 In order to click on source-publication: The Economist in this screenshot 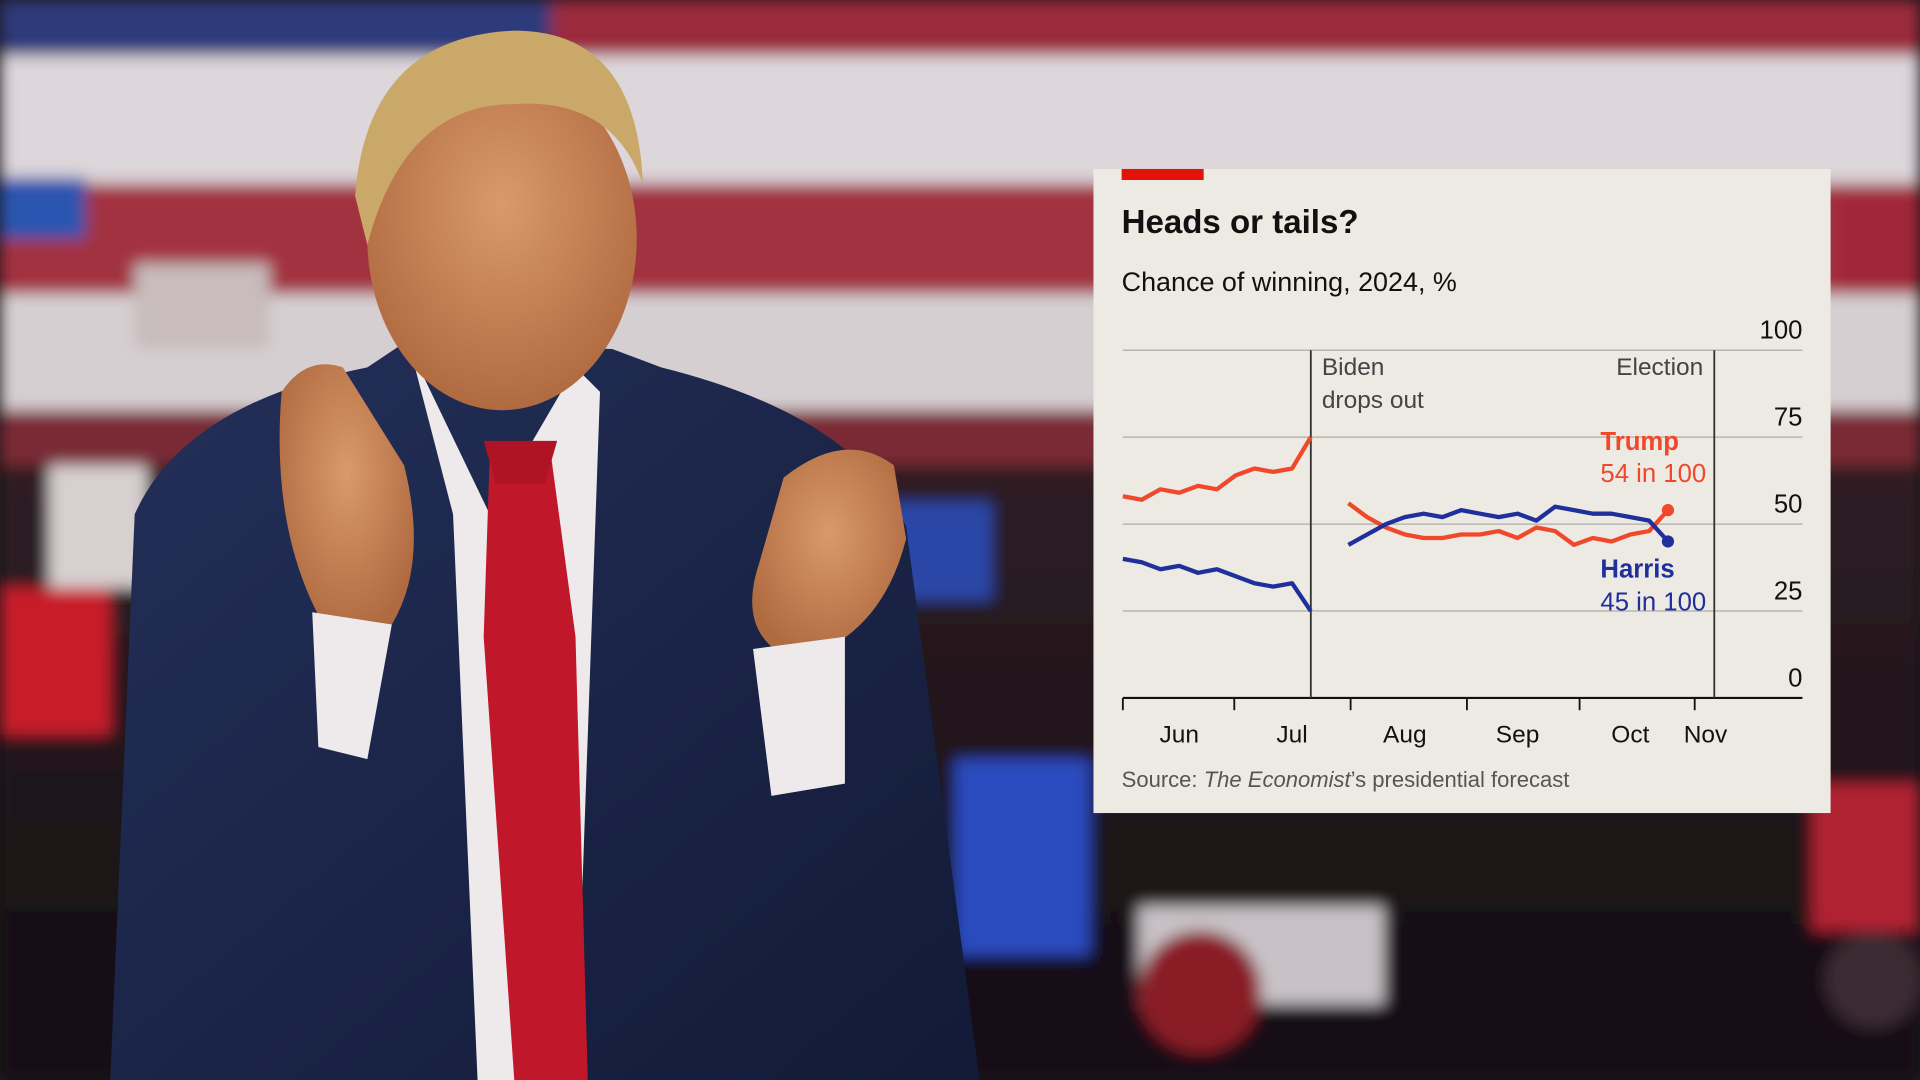, I will do `click(1278, 779)`.